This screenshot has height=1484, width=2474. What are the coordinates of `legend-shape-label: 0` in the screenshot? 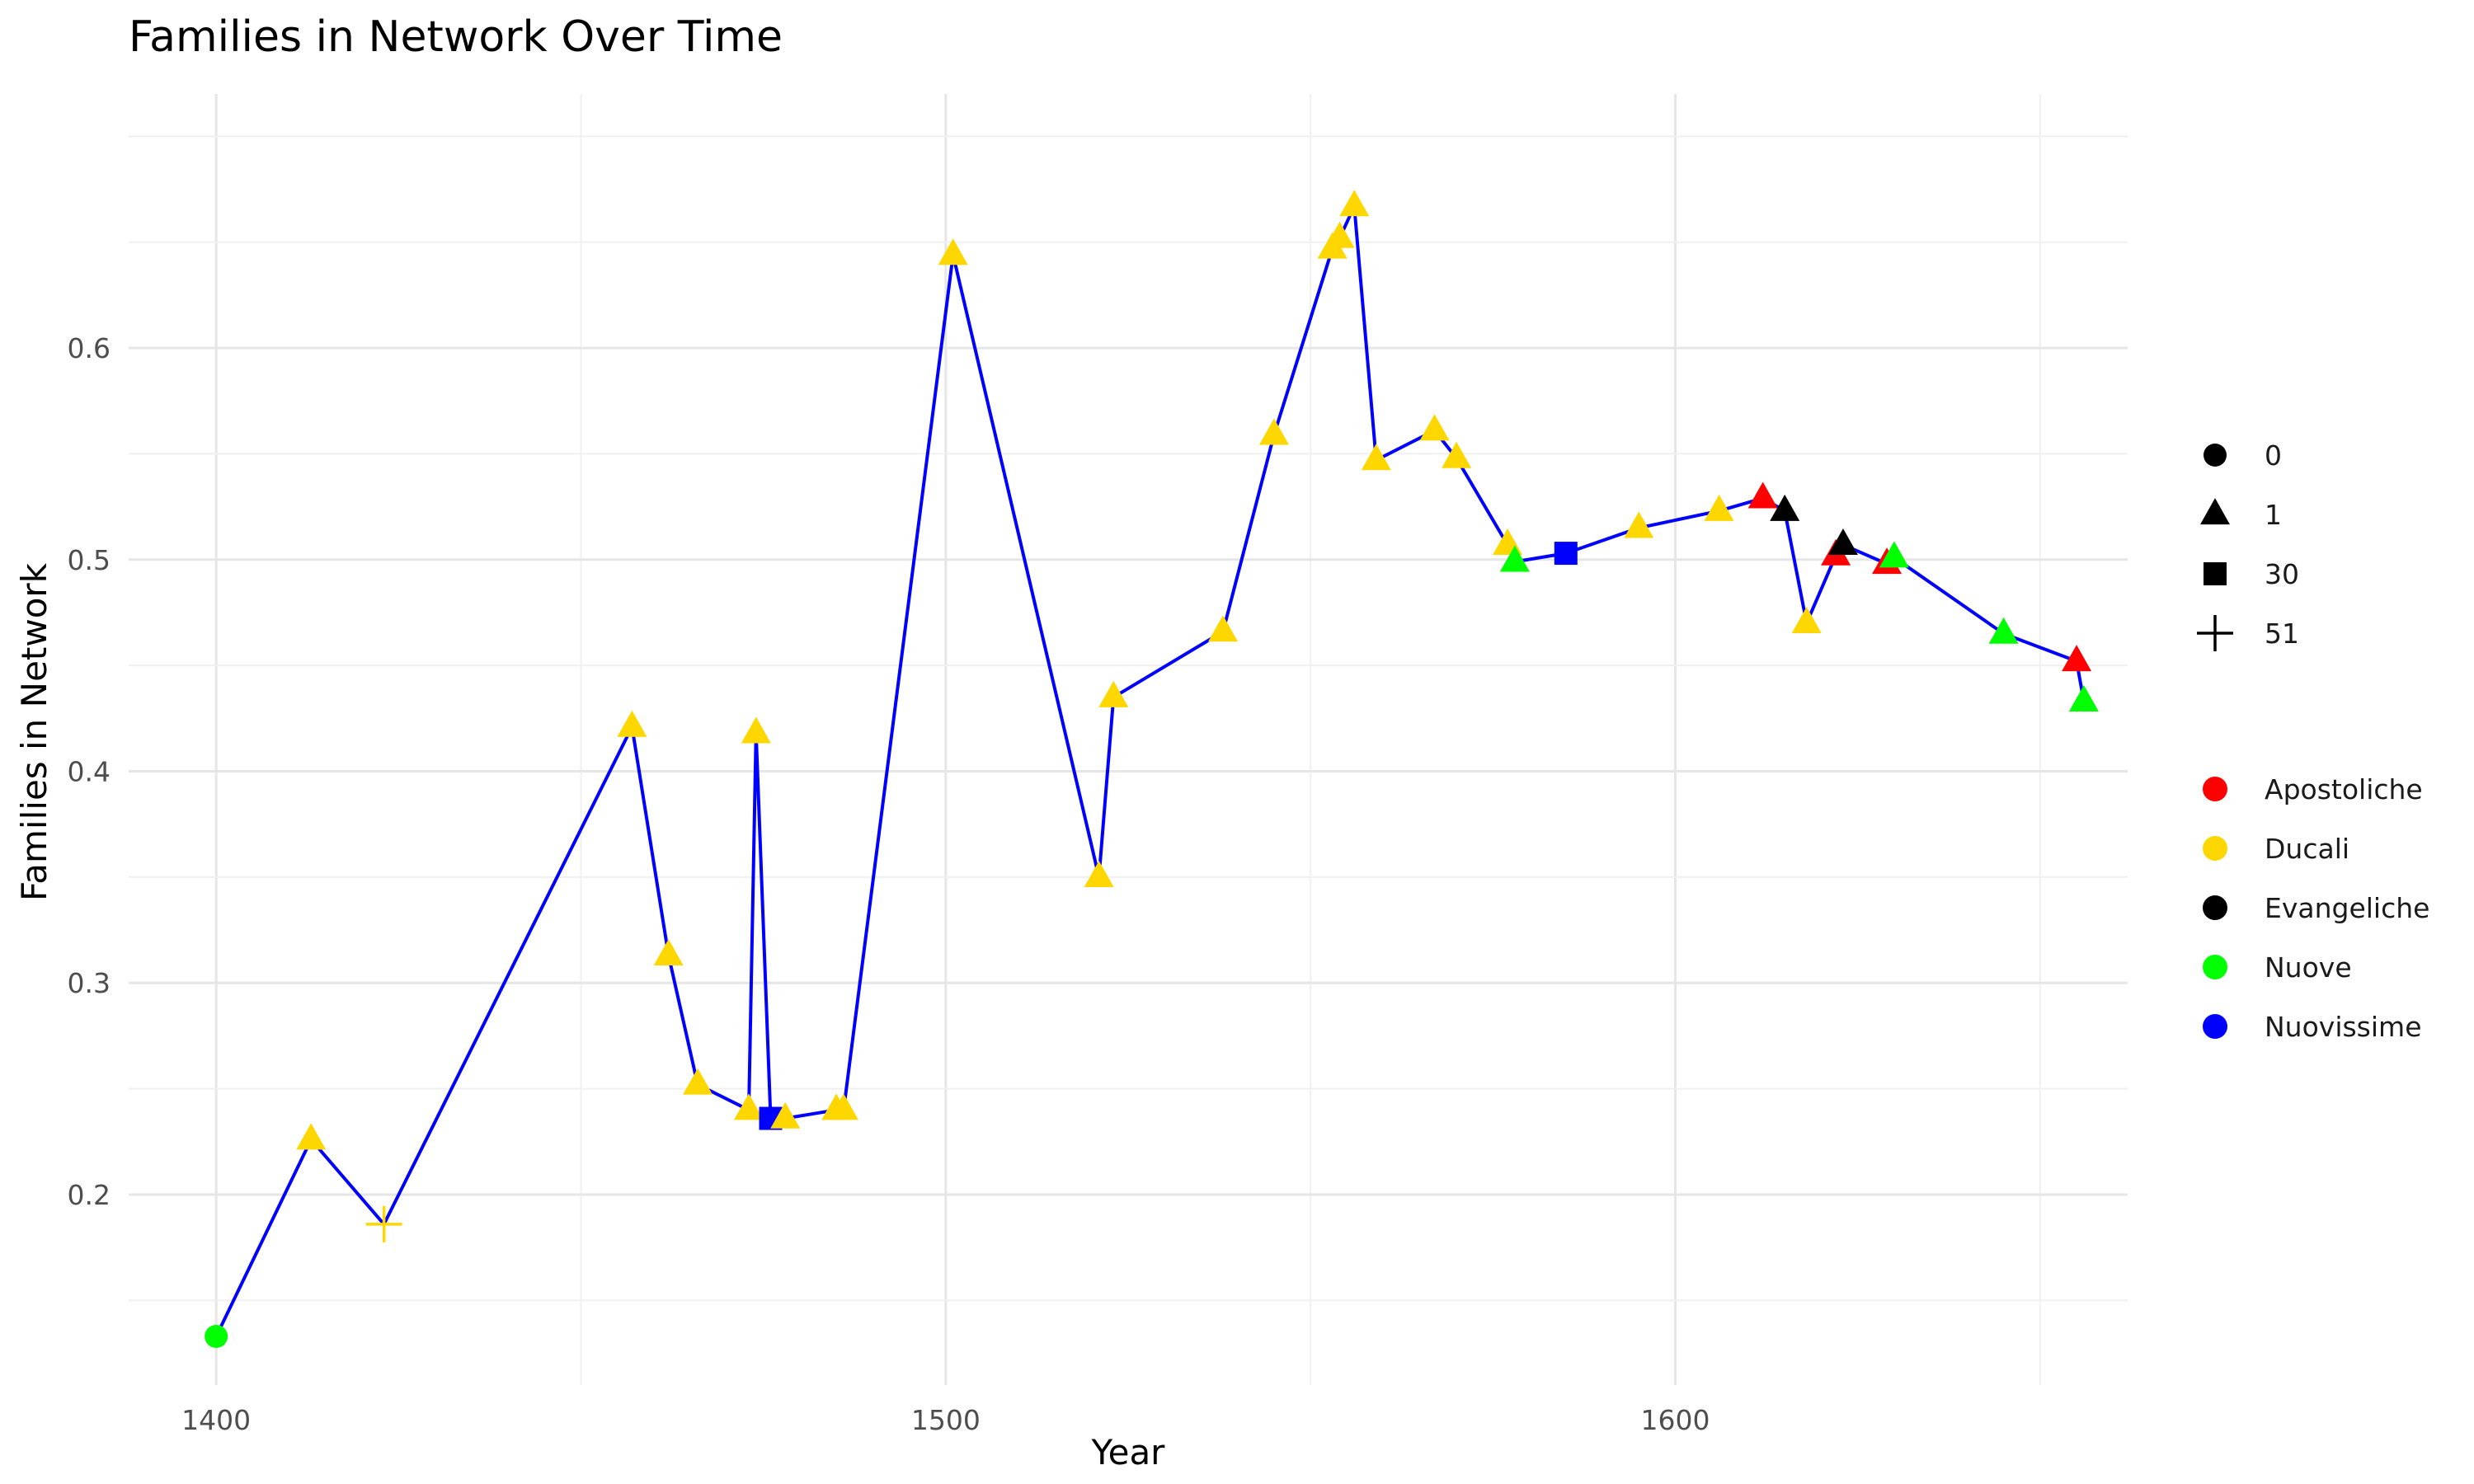 It's located at (2273, 455).